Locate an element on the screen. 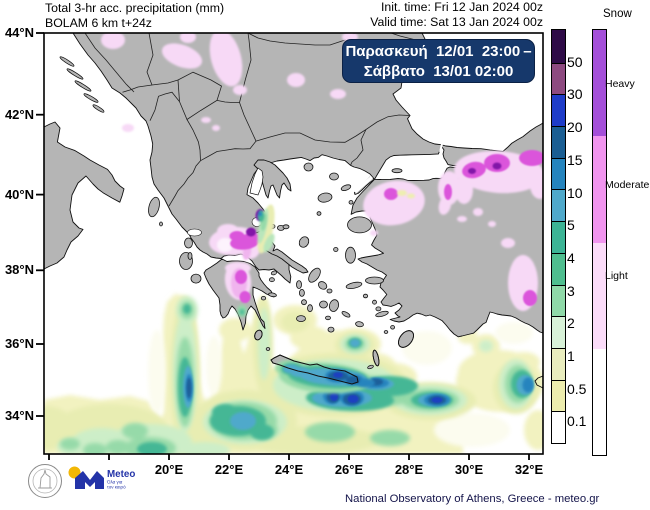 The width and height of the screenshot is (650, 510). svg-text: Meteo is located at coordinates (121, 474).